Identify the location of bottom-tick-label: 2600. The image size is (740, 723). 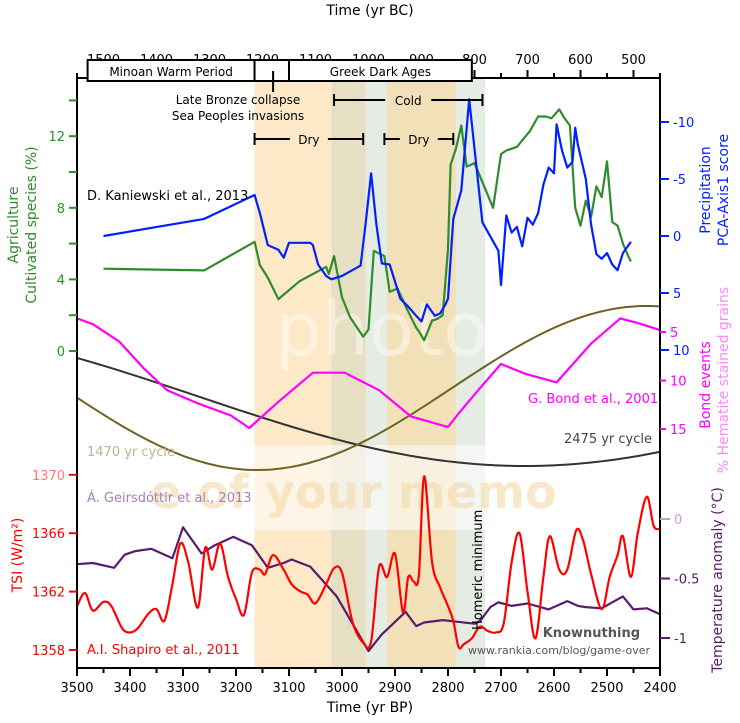
(553, 688).